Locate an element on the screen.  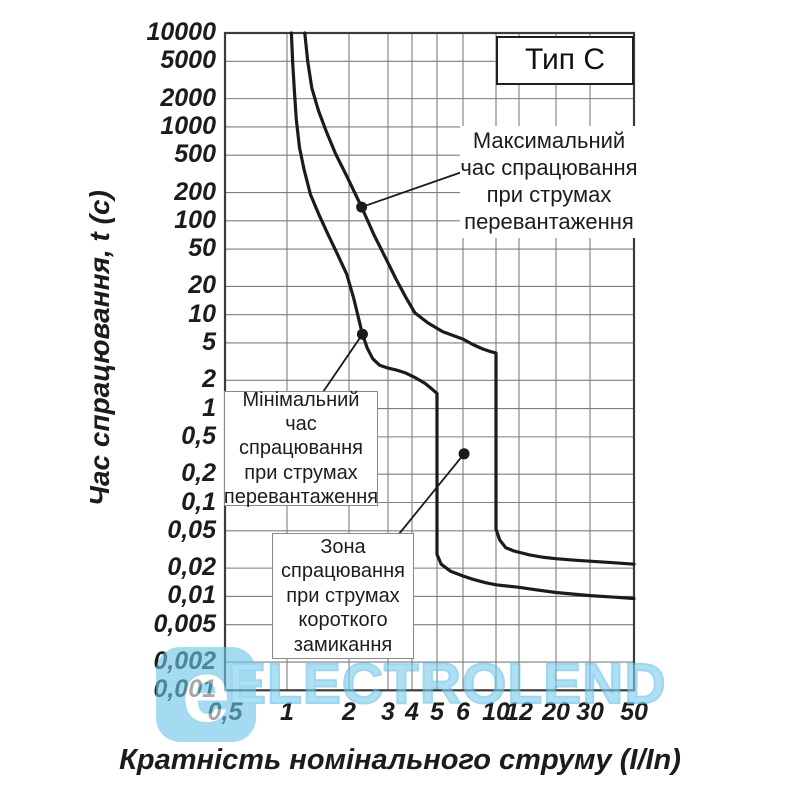
annotation-line: Максимальний is located at coordinates (549, 141).